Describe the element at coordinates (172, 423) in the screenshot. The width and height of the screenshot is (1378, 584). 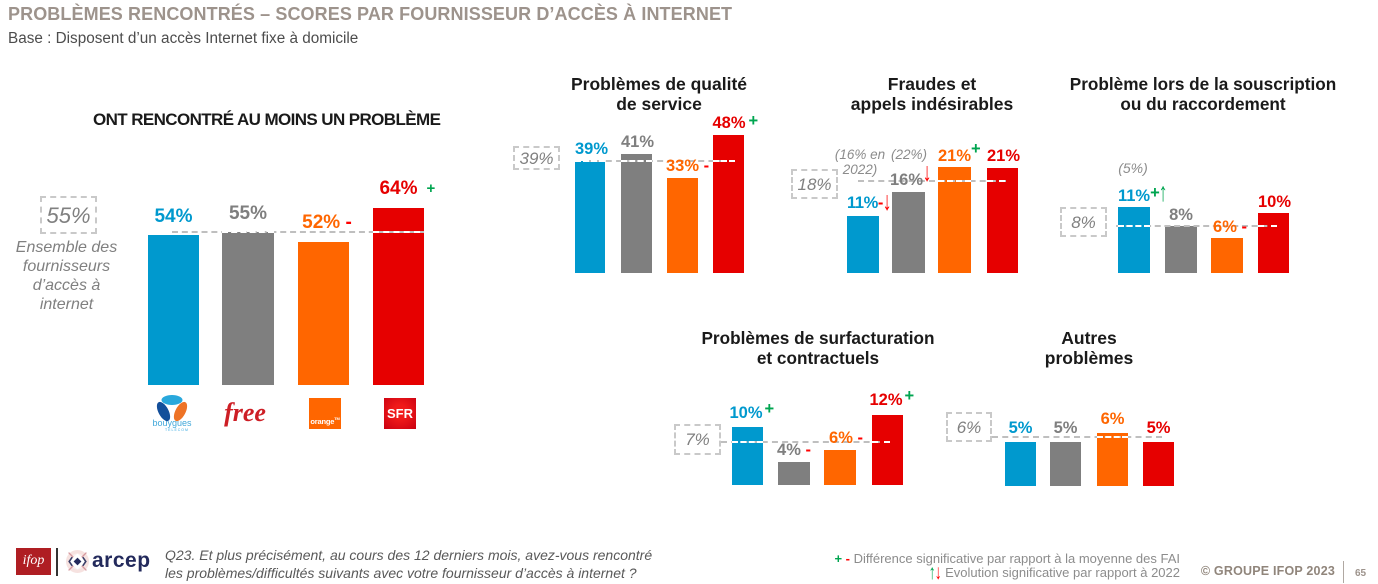
I see `svg-text: bouygues` at that location.